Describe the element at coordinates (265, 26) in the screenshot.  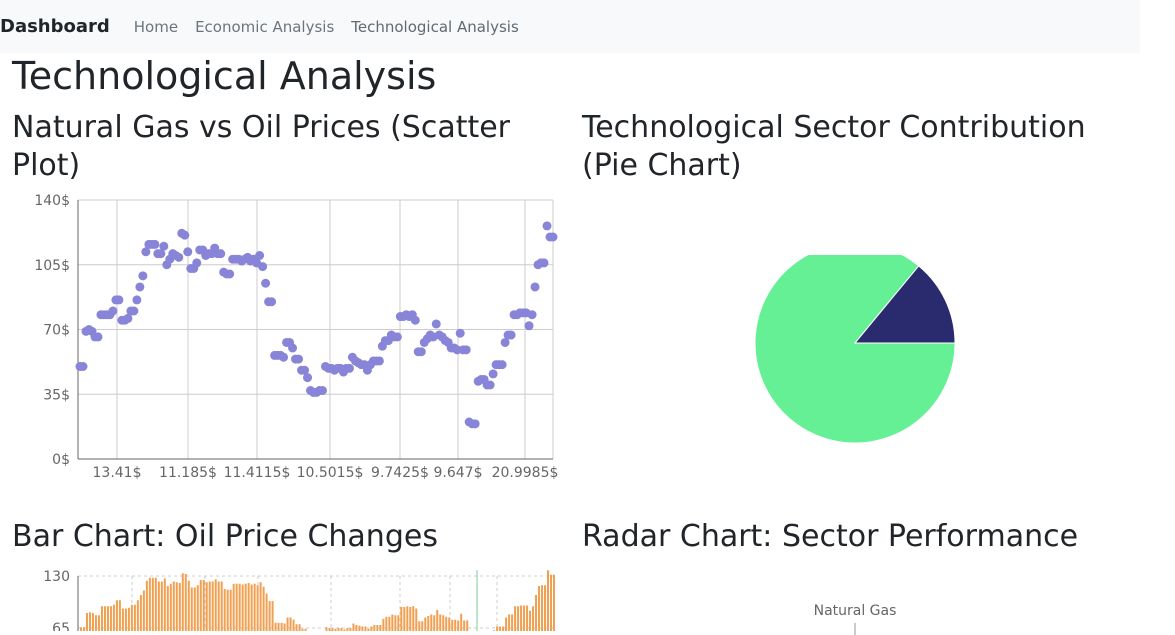
I see `nav-link-economic-analysis: Economic Analysis` at that location.